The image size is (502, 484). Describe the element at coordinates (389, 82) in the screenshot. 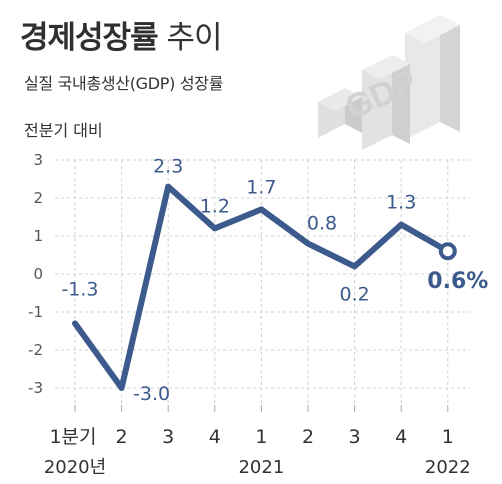

I see `gdp-chart-icon: GDP` at that location.